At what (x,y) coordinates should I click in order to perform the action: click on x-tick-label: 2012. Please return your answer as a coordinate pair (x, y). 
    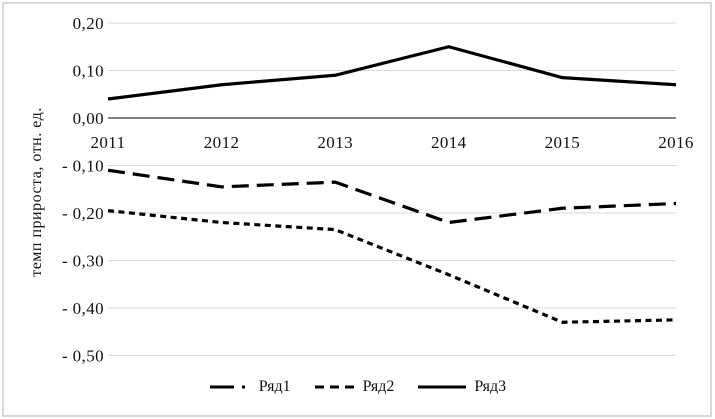
    Looking at the image, I should click on (222, 142).